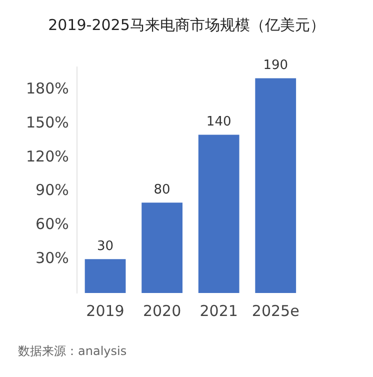  I want to click on x-tick-label: 2021, so click(219, 311).